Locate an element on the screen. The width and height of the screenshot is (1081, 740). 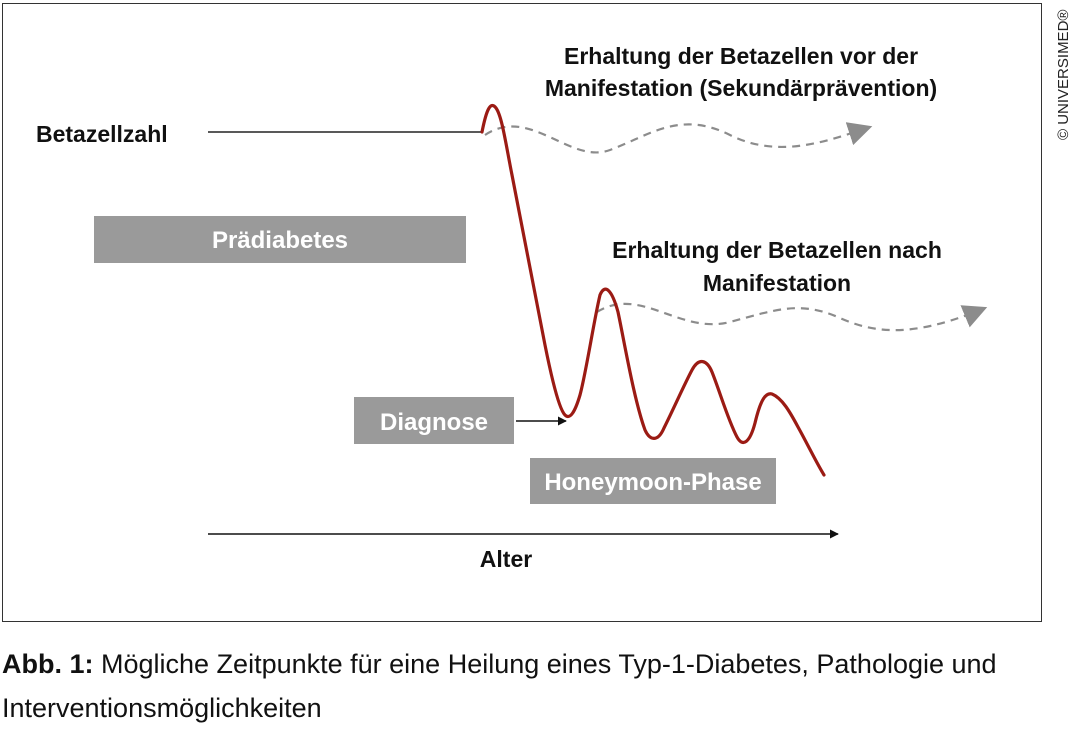
diagnose-box is located at coordinates (434, 420).